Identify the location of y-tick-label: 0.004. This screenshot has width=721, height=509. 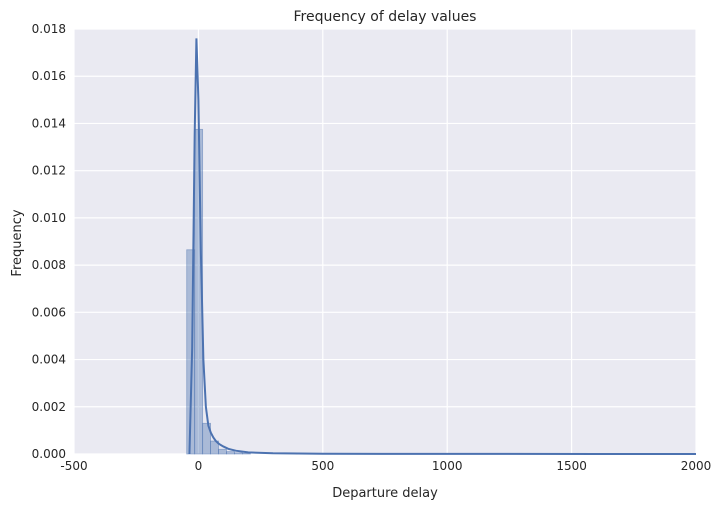
(49, 360).